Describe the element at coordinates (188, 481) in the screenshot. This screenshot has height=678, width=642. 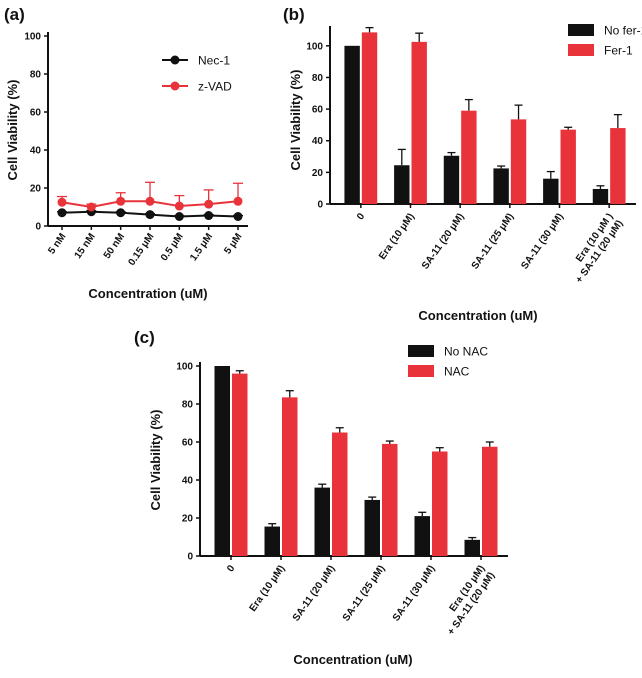
I see `panel-c-y-tick-label: 40` at that location.